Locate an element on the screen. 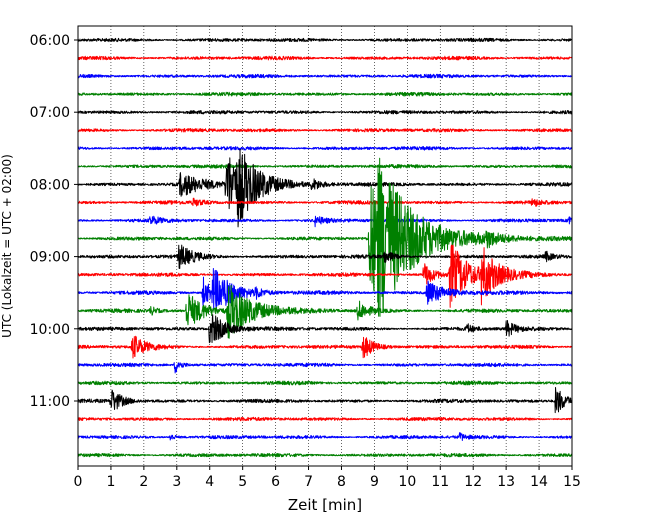 The width and height of the screenshot is (650, 520). x-tick-label: 7 is located at coordinates (308, 482).